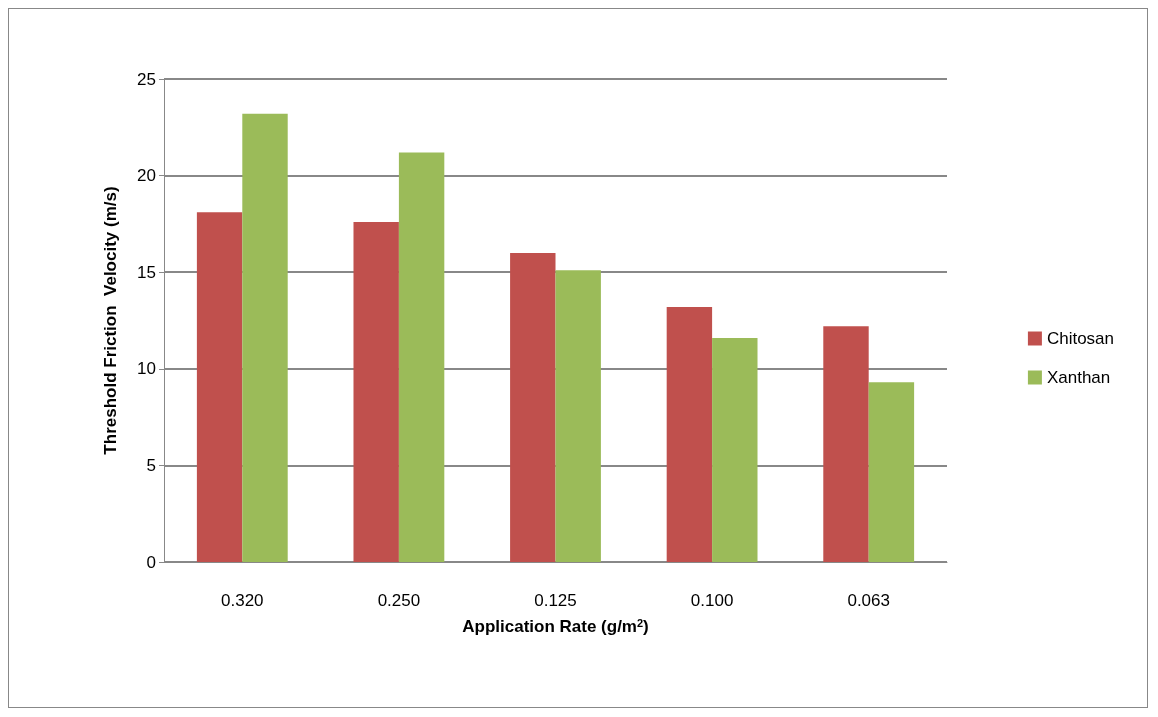  I want to click on y-tick-label: 5, so click(151, 465).